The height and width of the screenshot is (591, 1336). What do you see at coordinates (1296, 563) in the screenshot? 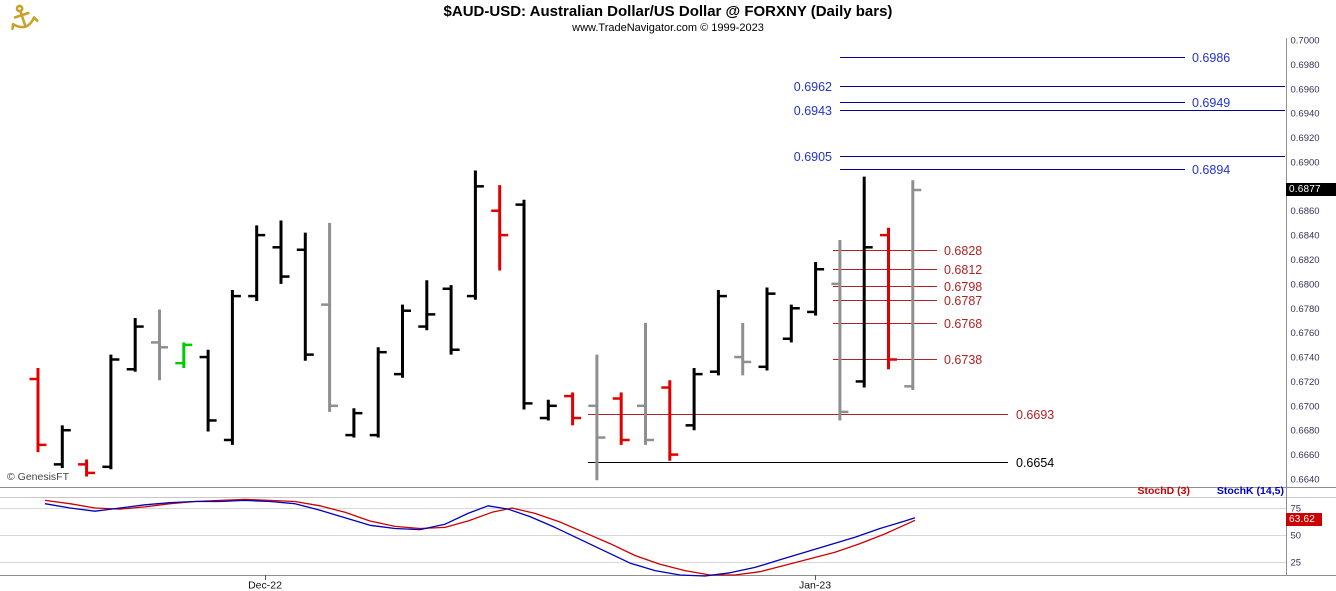
I see `stoch-tick-label: 25` at bounding box center [1296, 563].